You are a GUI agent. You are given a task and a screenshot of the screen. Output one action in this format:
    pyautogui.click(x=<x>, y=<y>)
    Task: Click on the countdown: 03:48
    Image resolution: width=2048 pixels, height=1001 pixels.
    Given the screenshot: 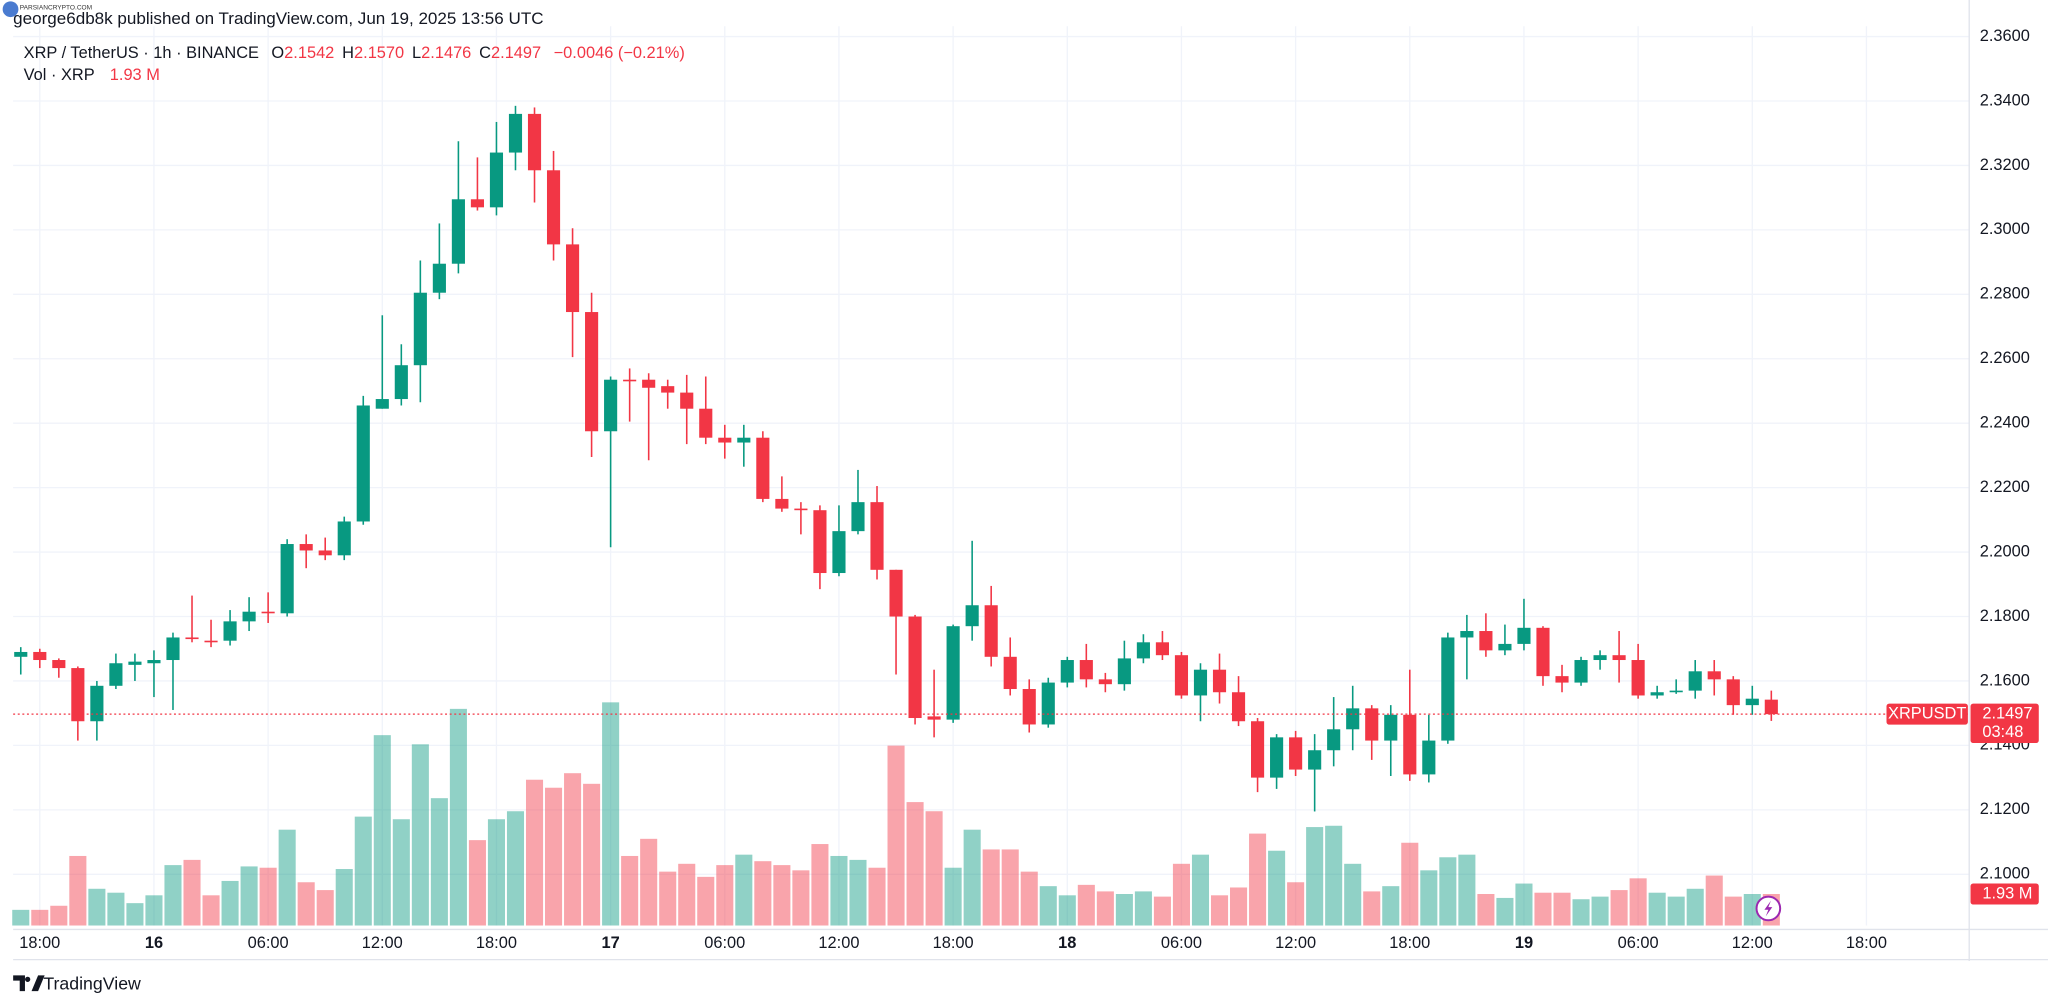 What is the action you would take?
    pyautogui.click(x=2002, y=732)
    